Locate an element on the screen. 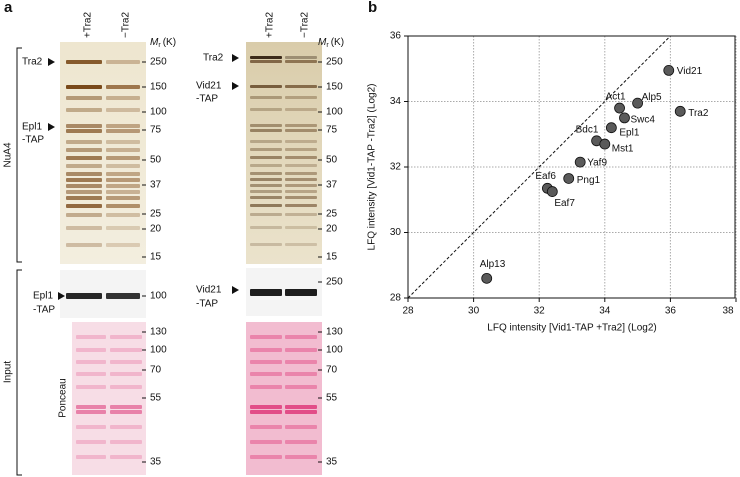 This screenshot has height=477, width=740. mr-label: Mr (K) is located at coordinates (163, 43).